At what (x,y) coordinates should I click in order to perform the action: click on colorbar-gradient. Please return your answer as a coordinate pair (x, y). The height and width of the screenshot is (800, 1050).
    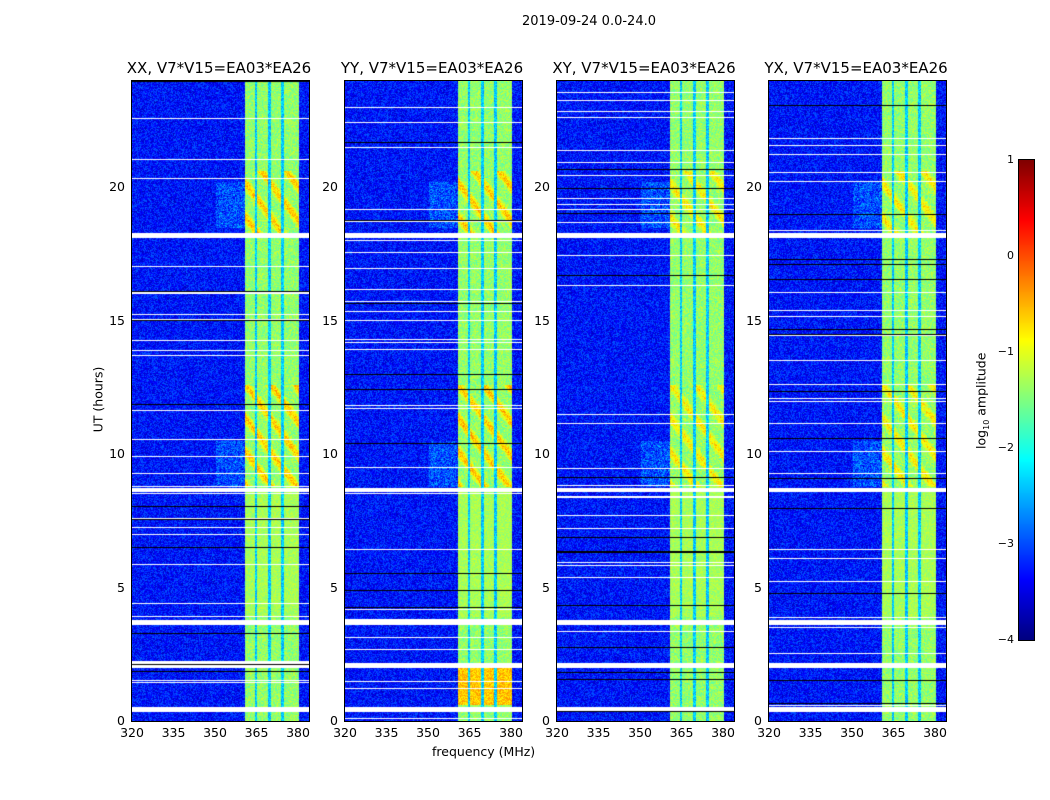
    Looking at the image, I should click on (1026, 400).